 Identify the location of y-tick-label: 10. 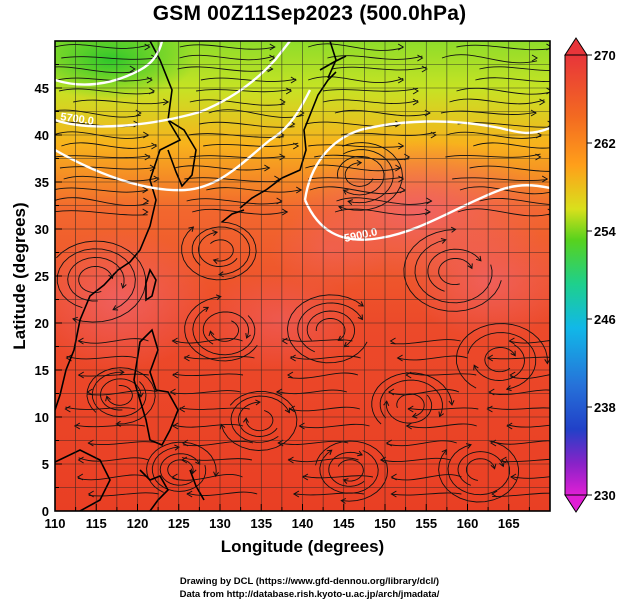
(42, 417).